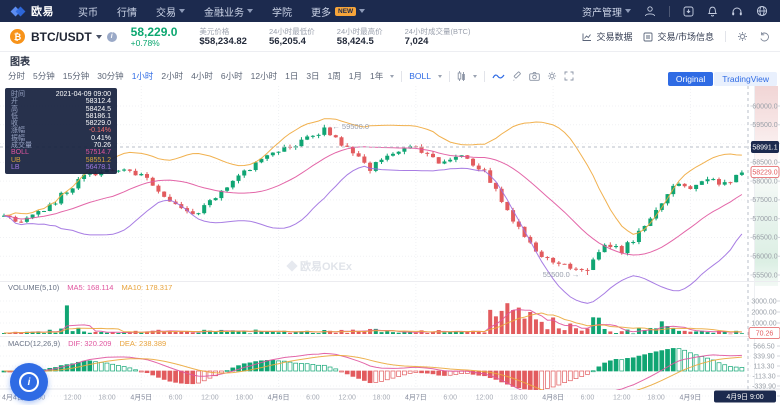  What do you see at coordinates (141, 398) in the screenshot?
I see `svg-text: 4月5日` at bounding box center [141, 398].